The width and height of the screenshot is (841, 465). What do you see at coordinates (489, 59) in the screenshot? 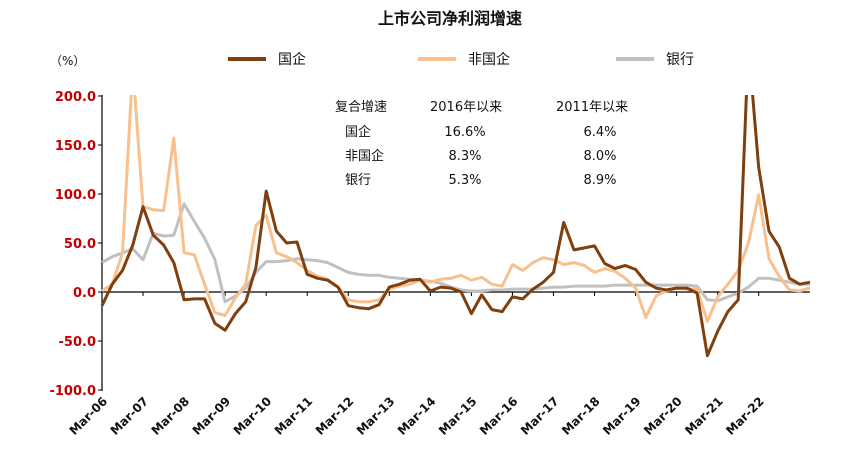
I see `legend-label-non-soe: 非国企` at bounding box center [489, 59].